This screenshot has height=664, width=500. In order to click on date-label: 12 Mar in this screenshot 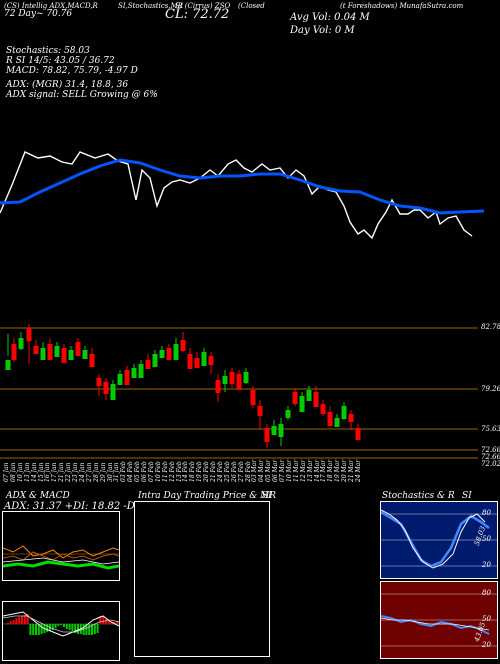, I will do `click(303, 470)`.